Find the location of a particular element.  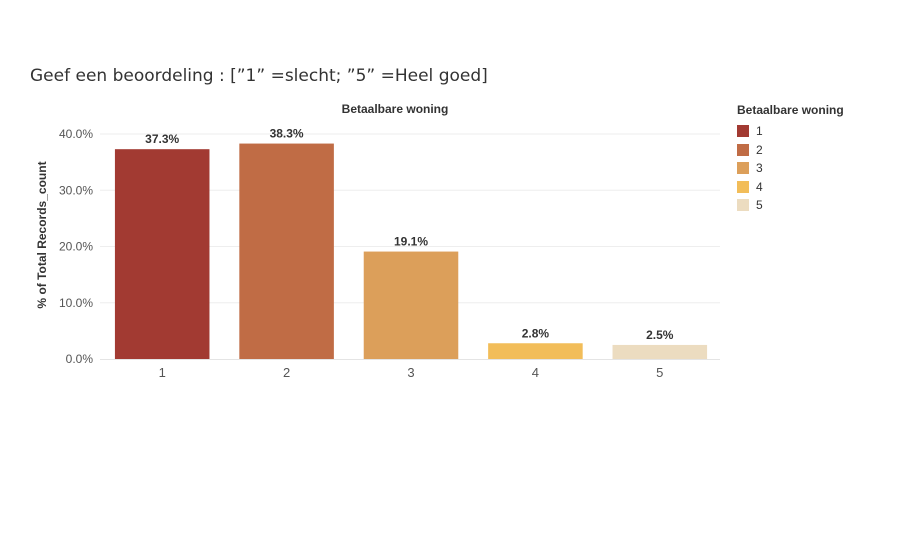

bar-value-label: 37.3% is located at coordinates (162, 139).